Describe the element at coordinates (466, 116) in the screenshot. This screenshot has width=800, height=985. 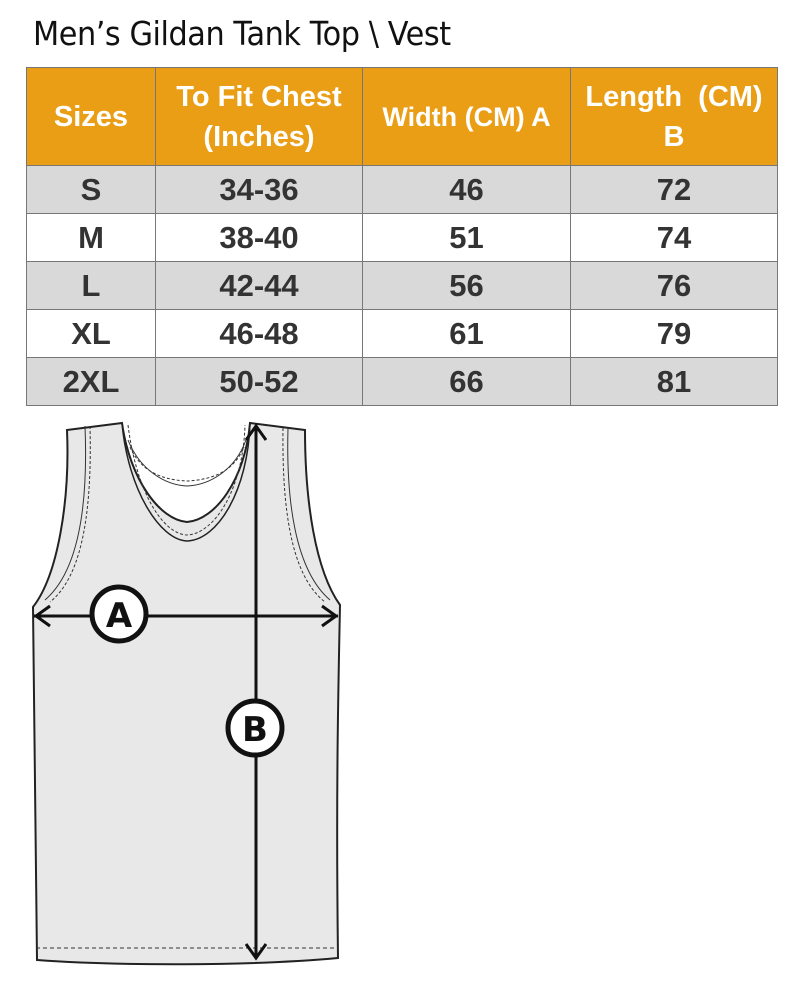
I see `header-width: Width (CM) A` at that location.